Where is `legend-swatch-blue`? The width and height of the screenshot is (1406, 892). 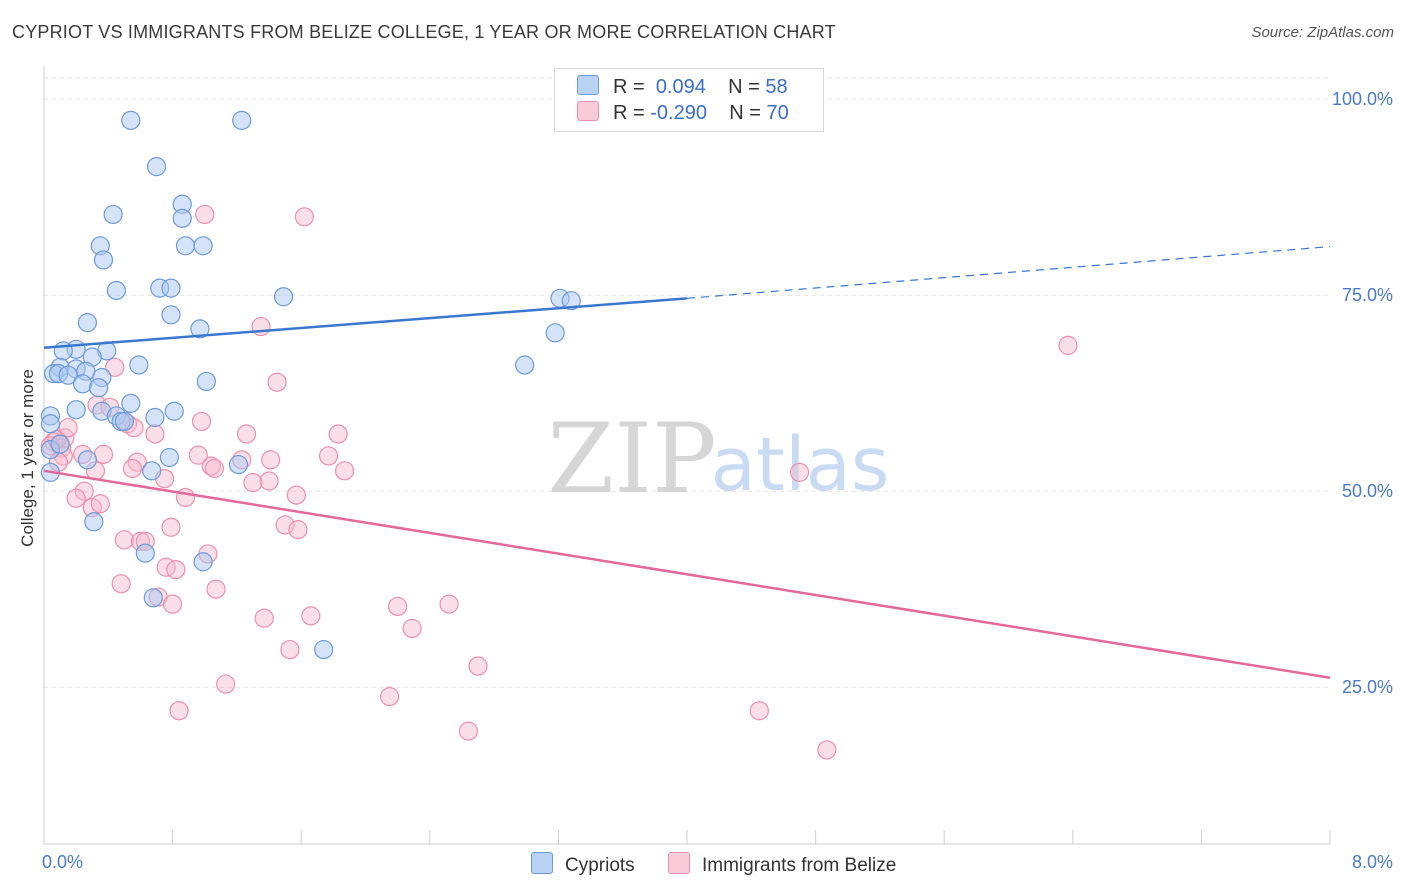 legend-swatch-blue is located at coordinates (588, 85).